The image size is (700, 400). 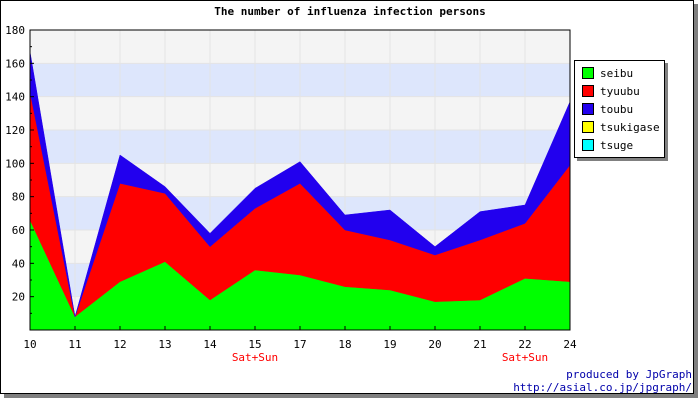 What do you see at coordinates (630, 127) in the screenshot?
I see `legend-label: tsukigase` at bounding box center [630, 127].